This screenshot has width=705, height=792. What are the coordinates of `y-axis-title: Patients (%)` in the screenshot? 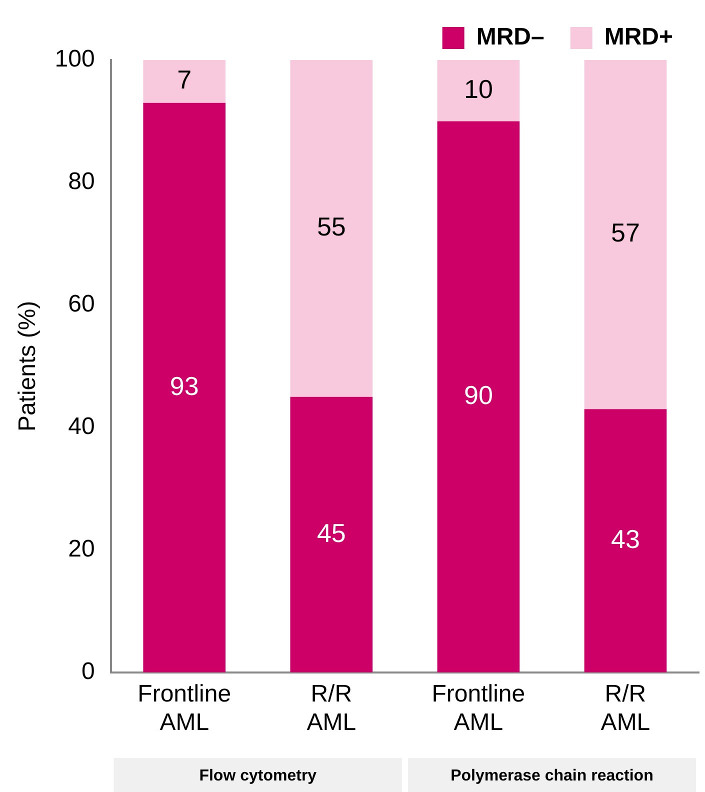 It's located at (28, 366).